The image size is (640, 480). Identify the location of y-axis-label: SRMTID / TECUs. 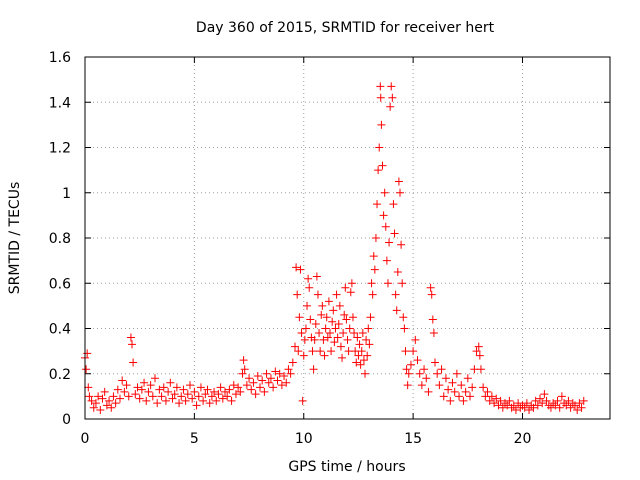
(15, 238).